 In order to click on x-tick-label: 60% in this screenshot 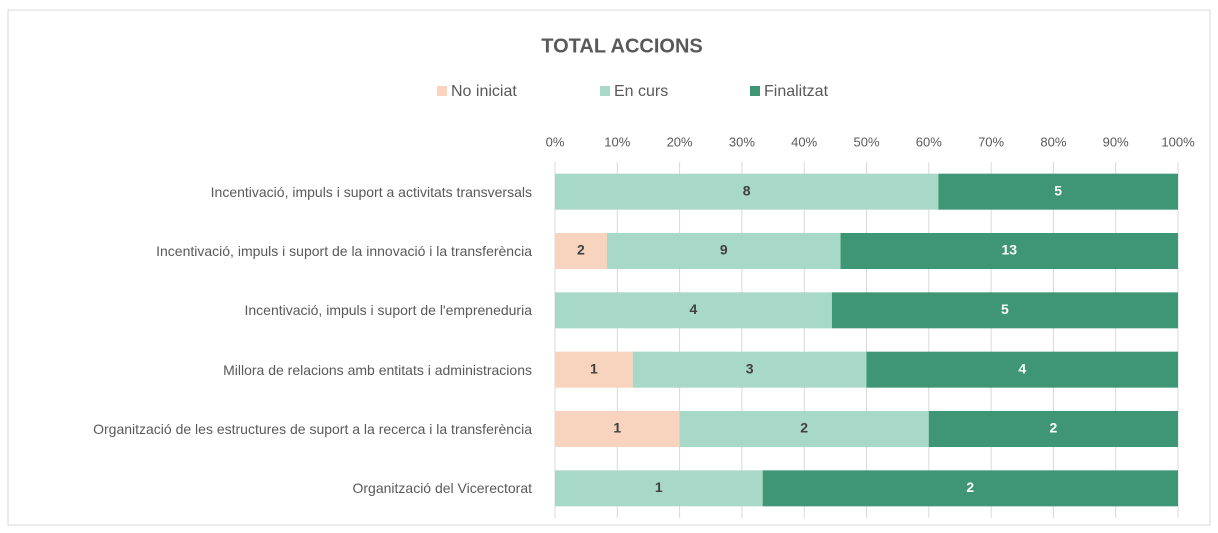, I will do `click(929, 141)`.